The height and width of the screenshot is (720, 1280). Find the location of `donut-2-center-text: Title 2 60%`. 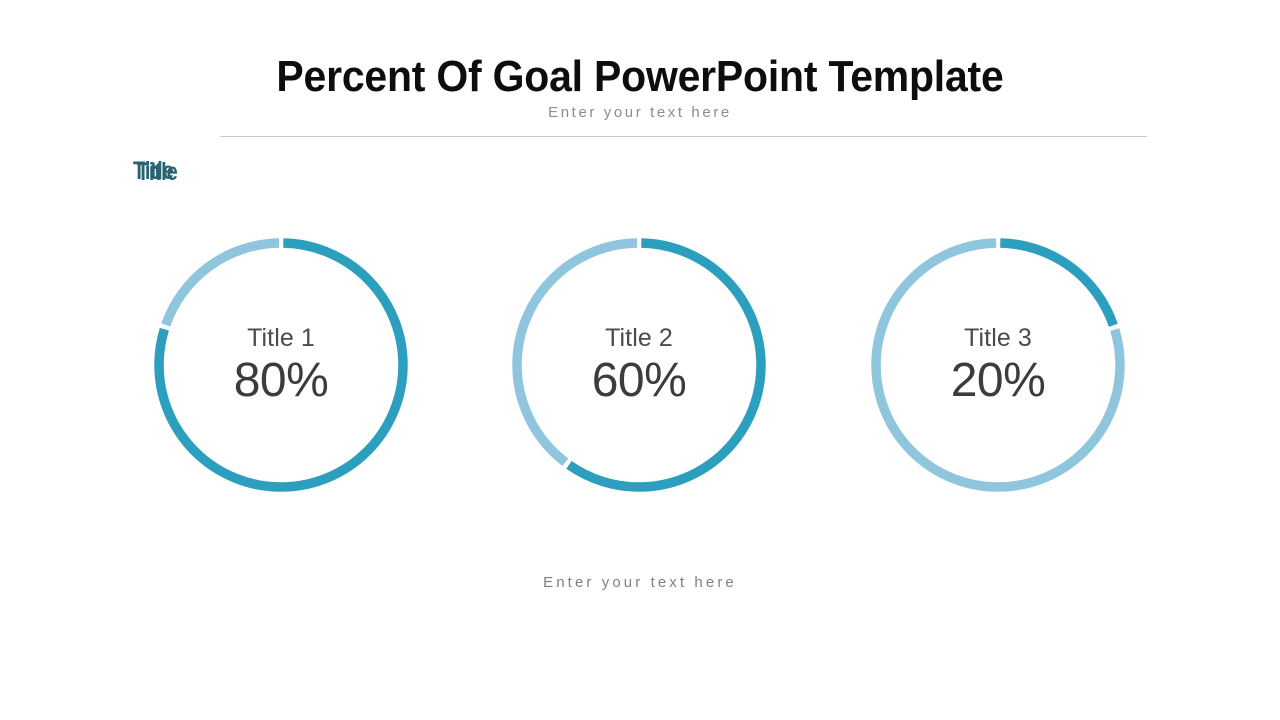

donut-2-center-text: Title 2 60% is located at coordinates (639, 365).